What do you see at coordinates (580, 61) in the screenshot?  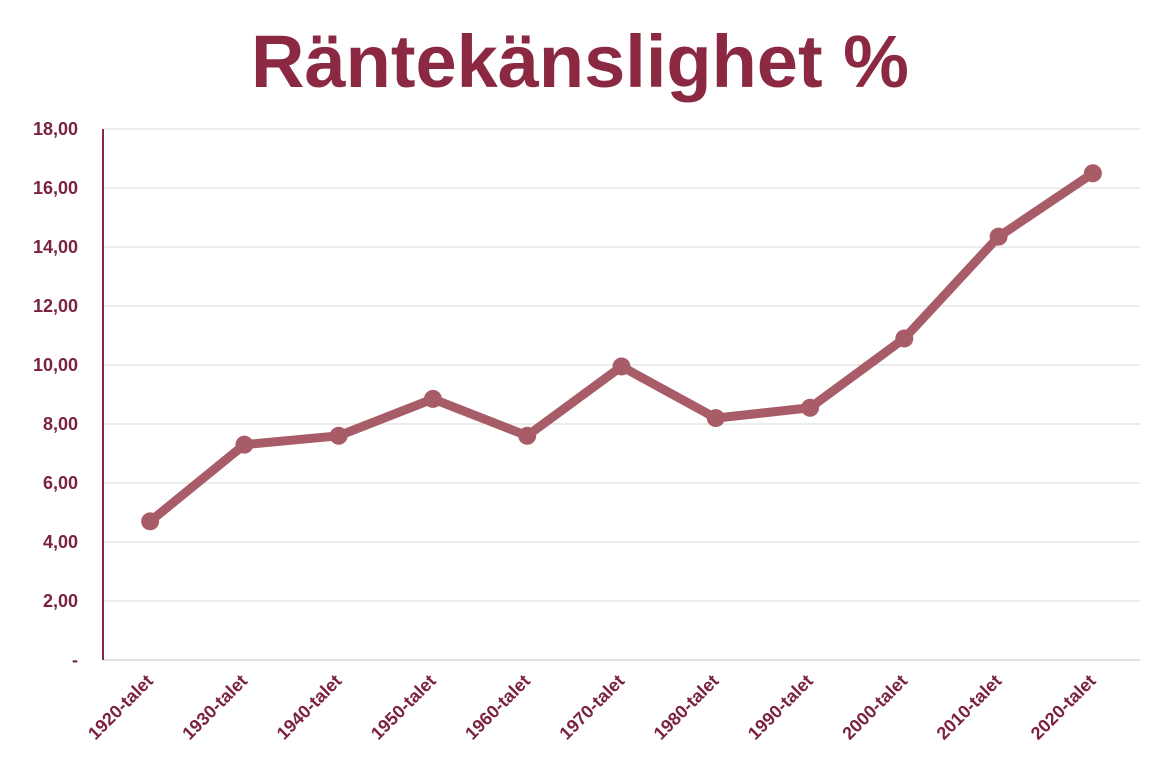 I see `chart-title: Räntekänslighet %` at bounding box center [580, 61].